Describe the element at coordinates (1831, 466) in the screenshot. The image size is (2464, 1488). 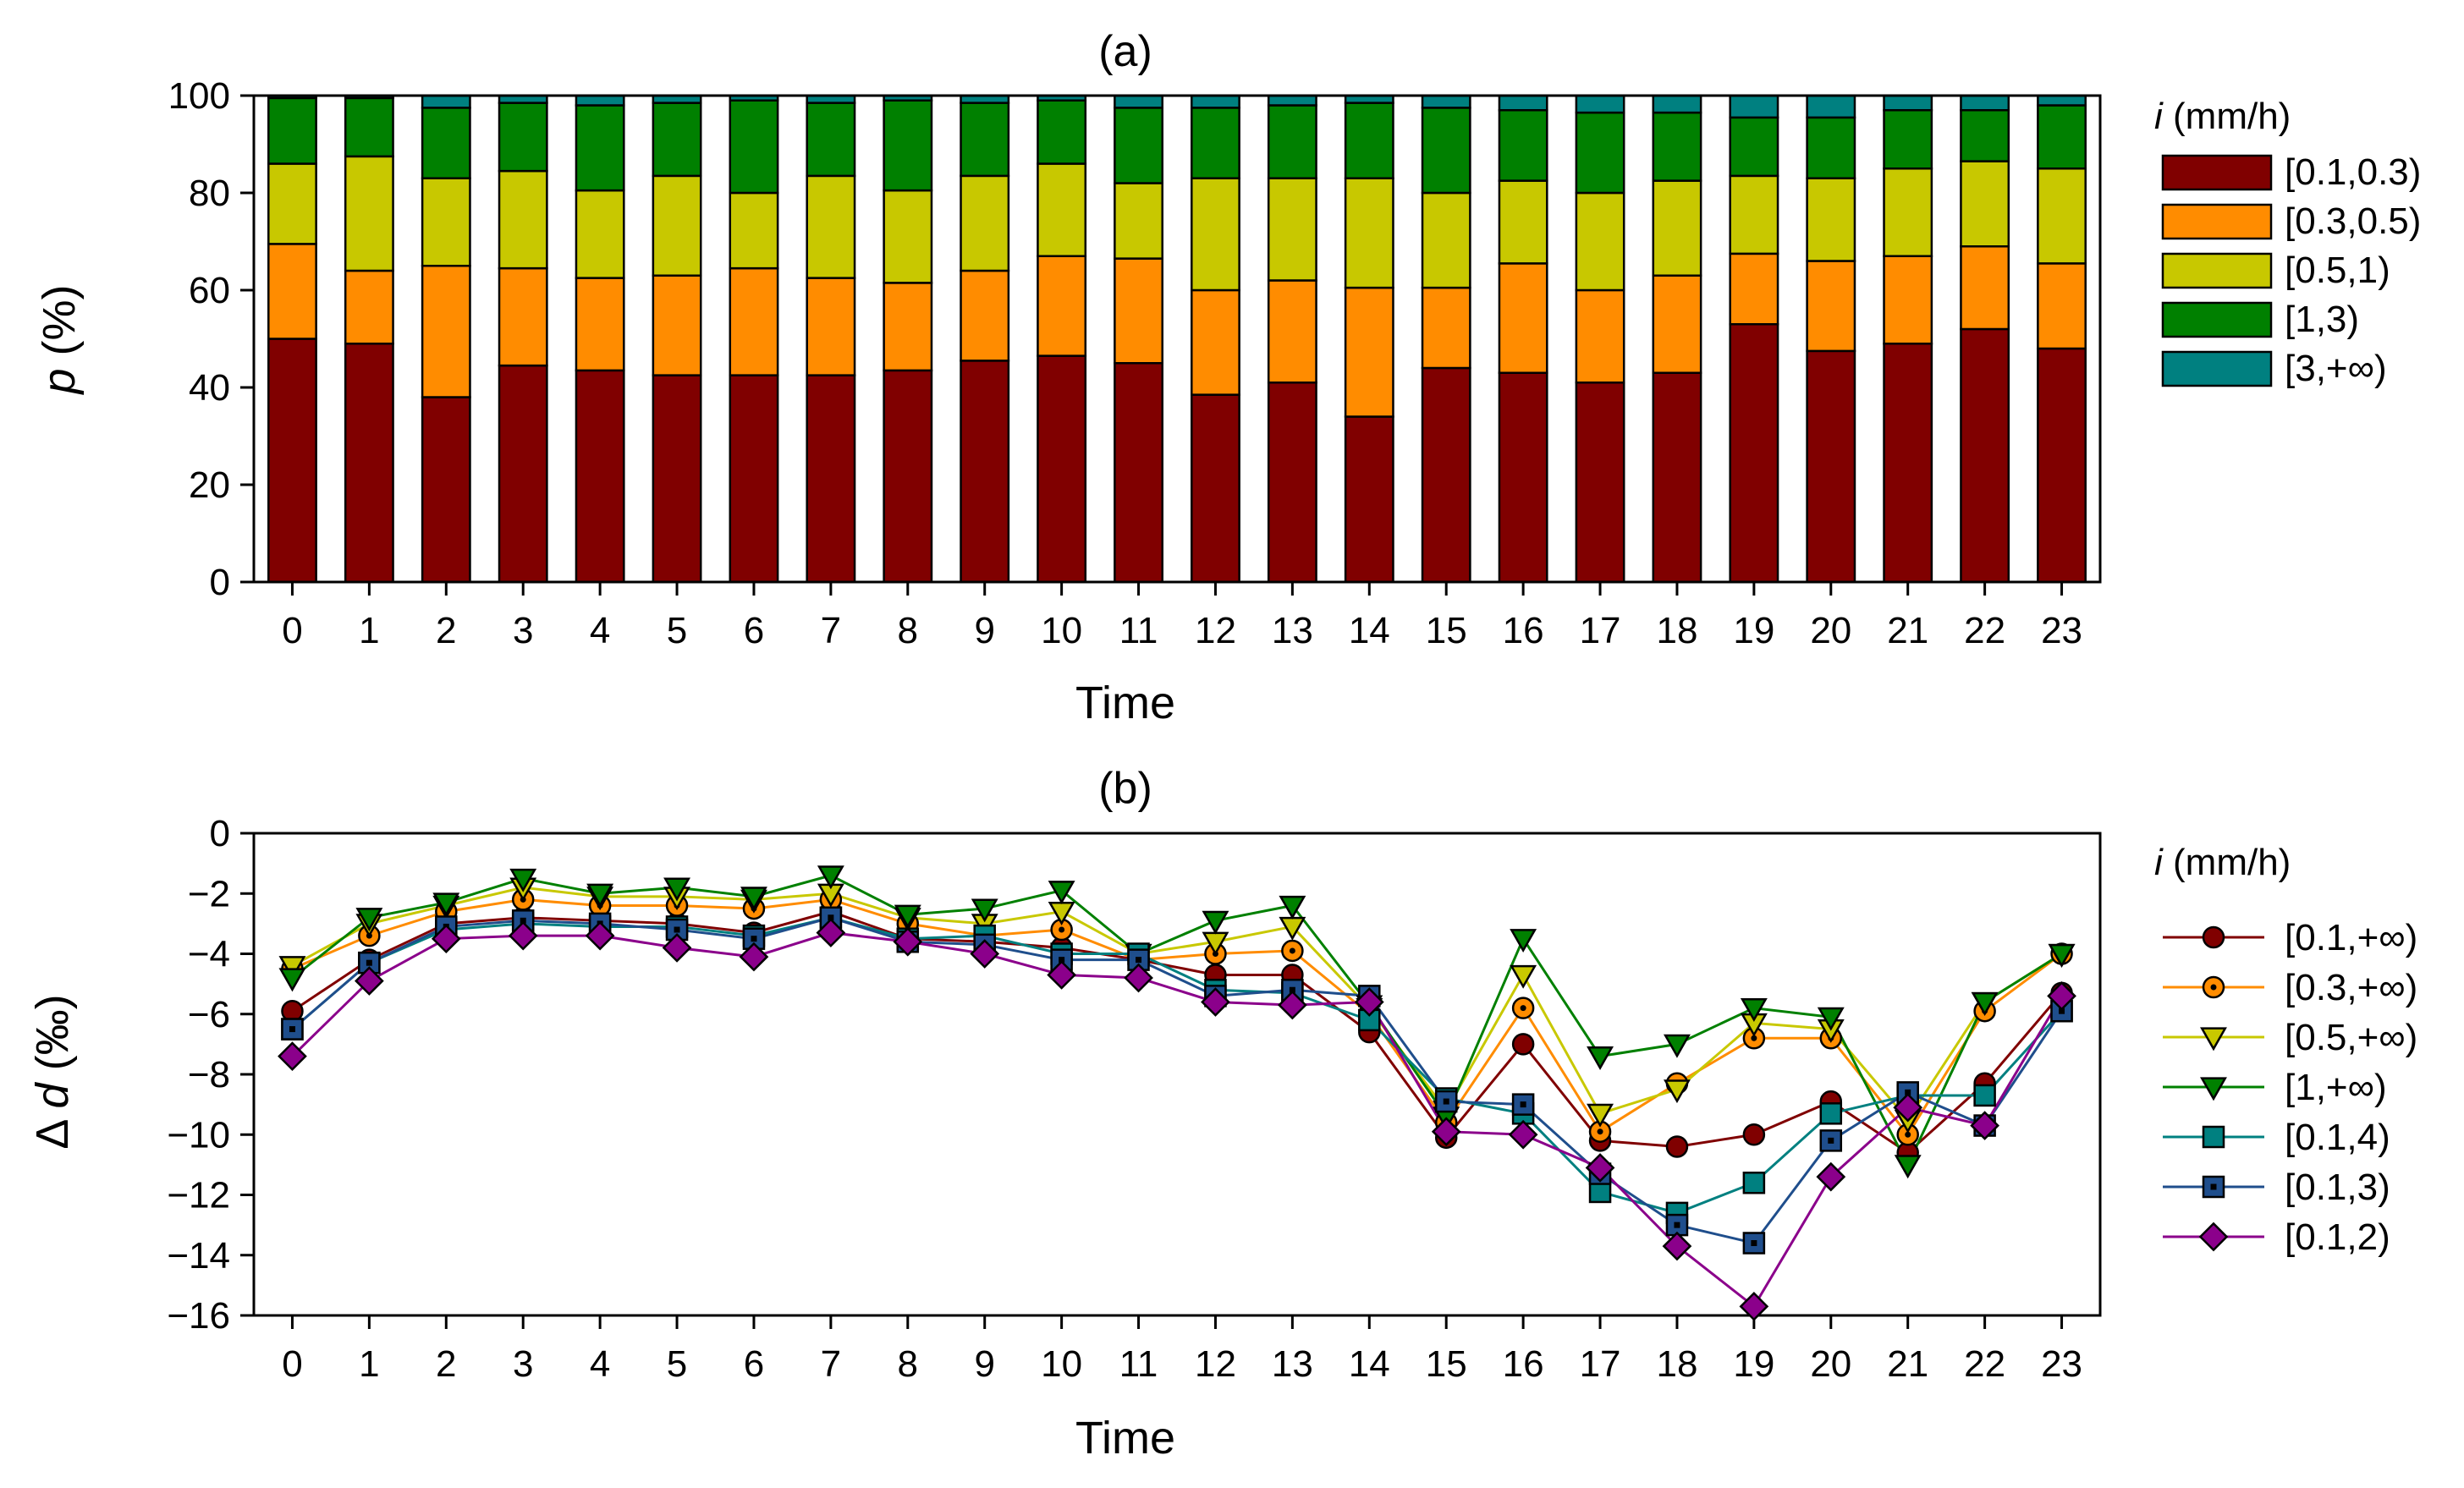
I see `bar-0-1-0-3-t20` at that location.